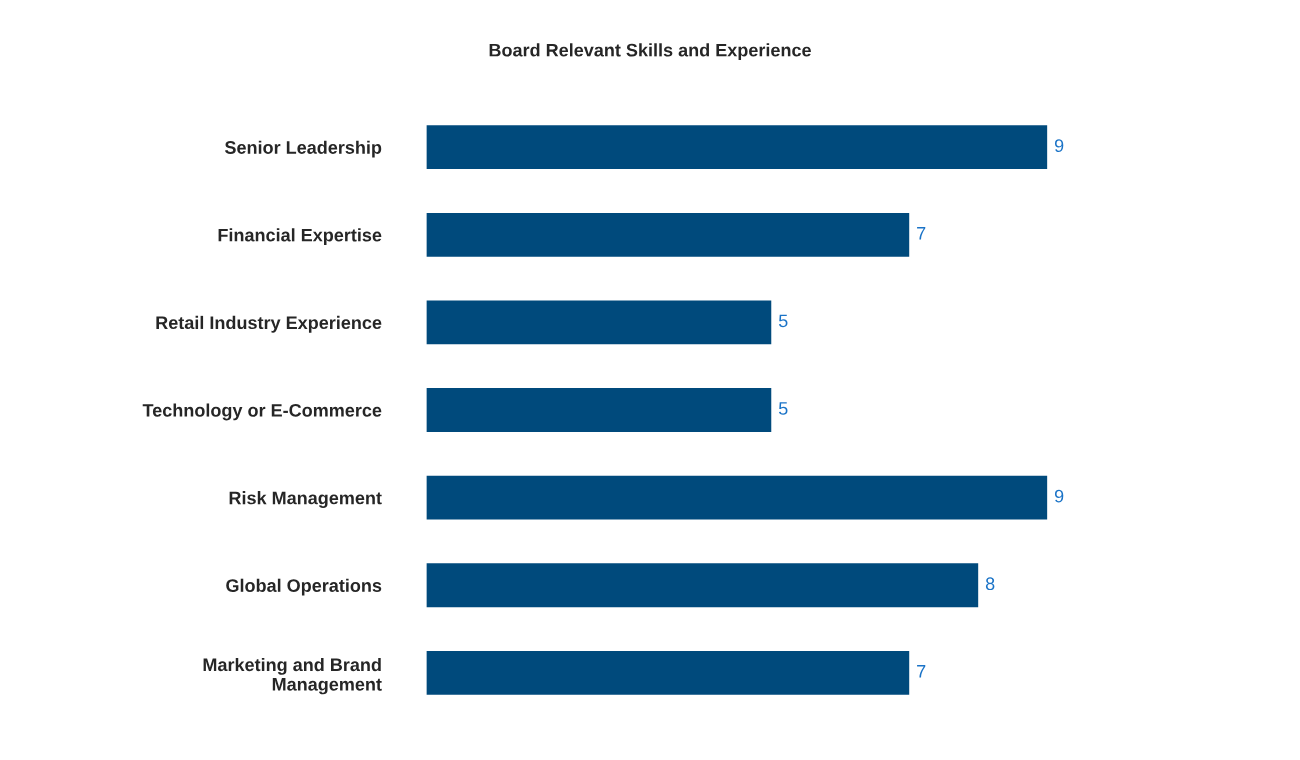 Image resolution: width=1300 pixels, height=760 pixels. I want to click on y-tick-label: Marketing and Brand Management, so click(292, 676).